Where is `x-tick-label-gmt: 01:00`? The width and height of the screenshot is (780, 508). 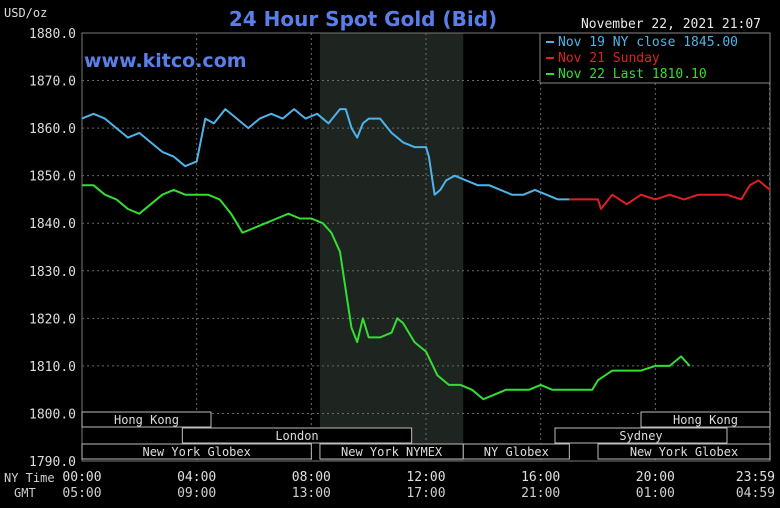
x-tick-label-gmt: 01:00 is located at coordinates (655, 493).